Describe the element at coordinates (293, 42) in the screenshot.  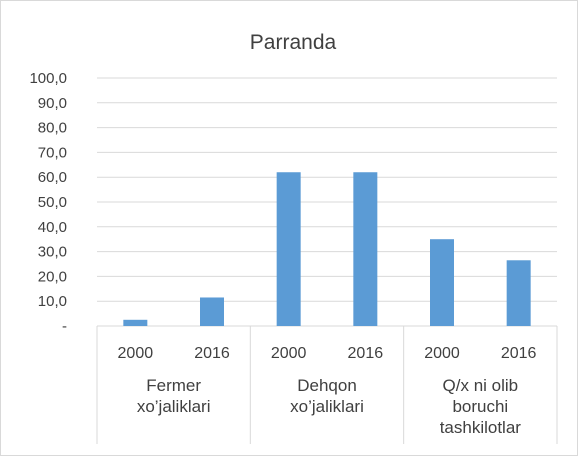
I see `chart-title: Parranda` at that location.